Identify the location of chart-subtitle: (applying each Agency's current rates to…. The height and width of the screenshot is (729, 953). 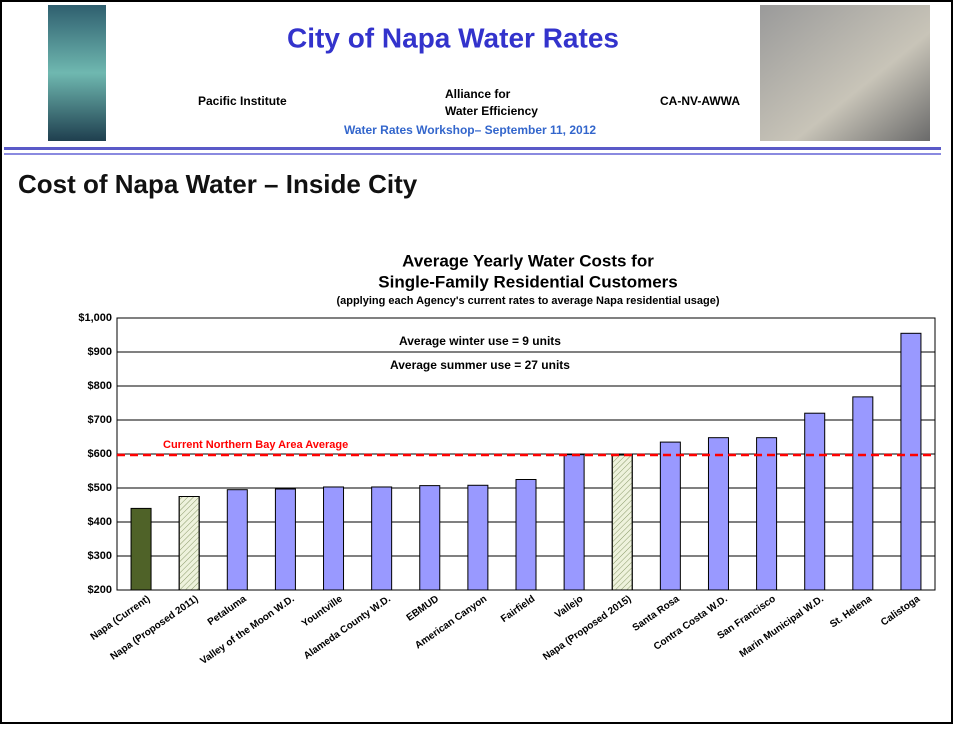
(527, 301).